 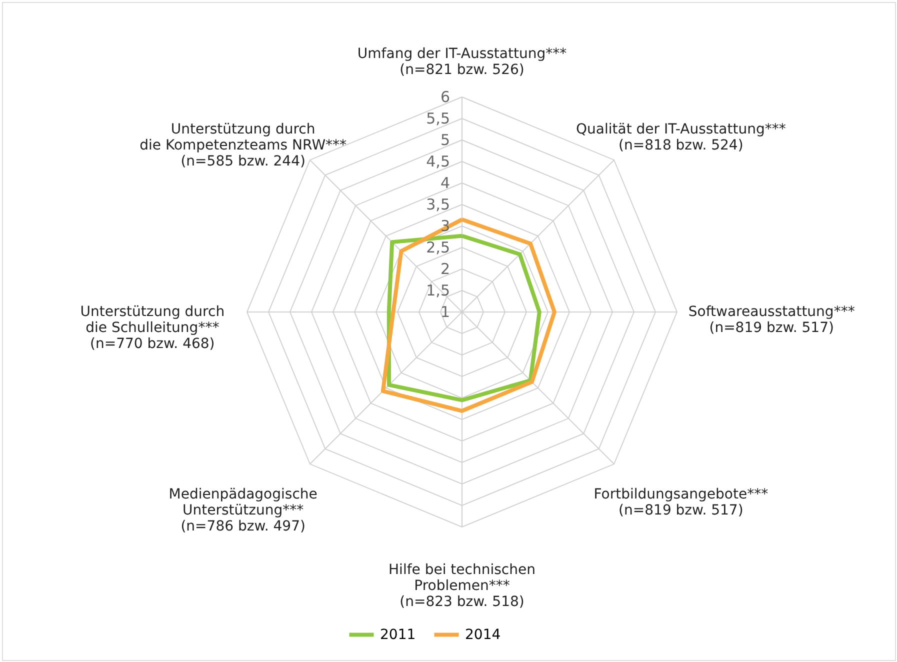 What do you see at coordinates (152, 328) in the screenshot?
I see `spoke-label: Unterstützung durch die Schulleitung*** (n=770 bzw. 468)` at bounding box center [152, 328].